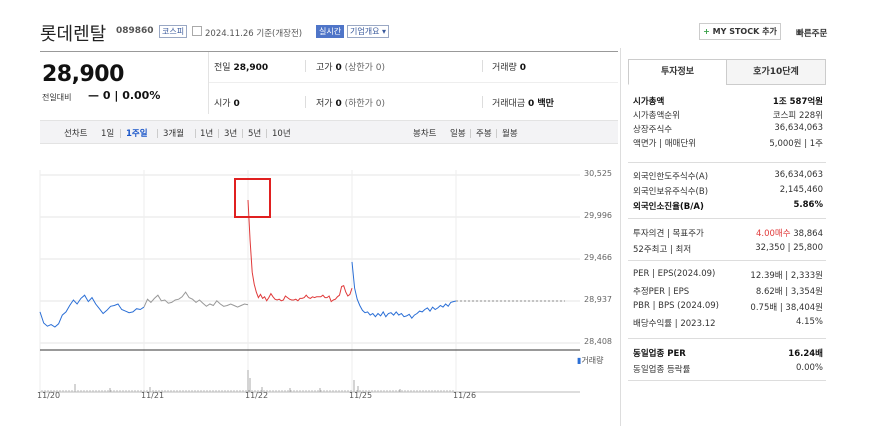 The image size is (870, 426). What do you see at coordinates (252, 198) in the screenshot?
I see `highlight-box` at bounding box center [252, 198].